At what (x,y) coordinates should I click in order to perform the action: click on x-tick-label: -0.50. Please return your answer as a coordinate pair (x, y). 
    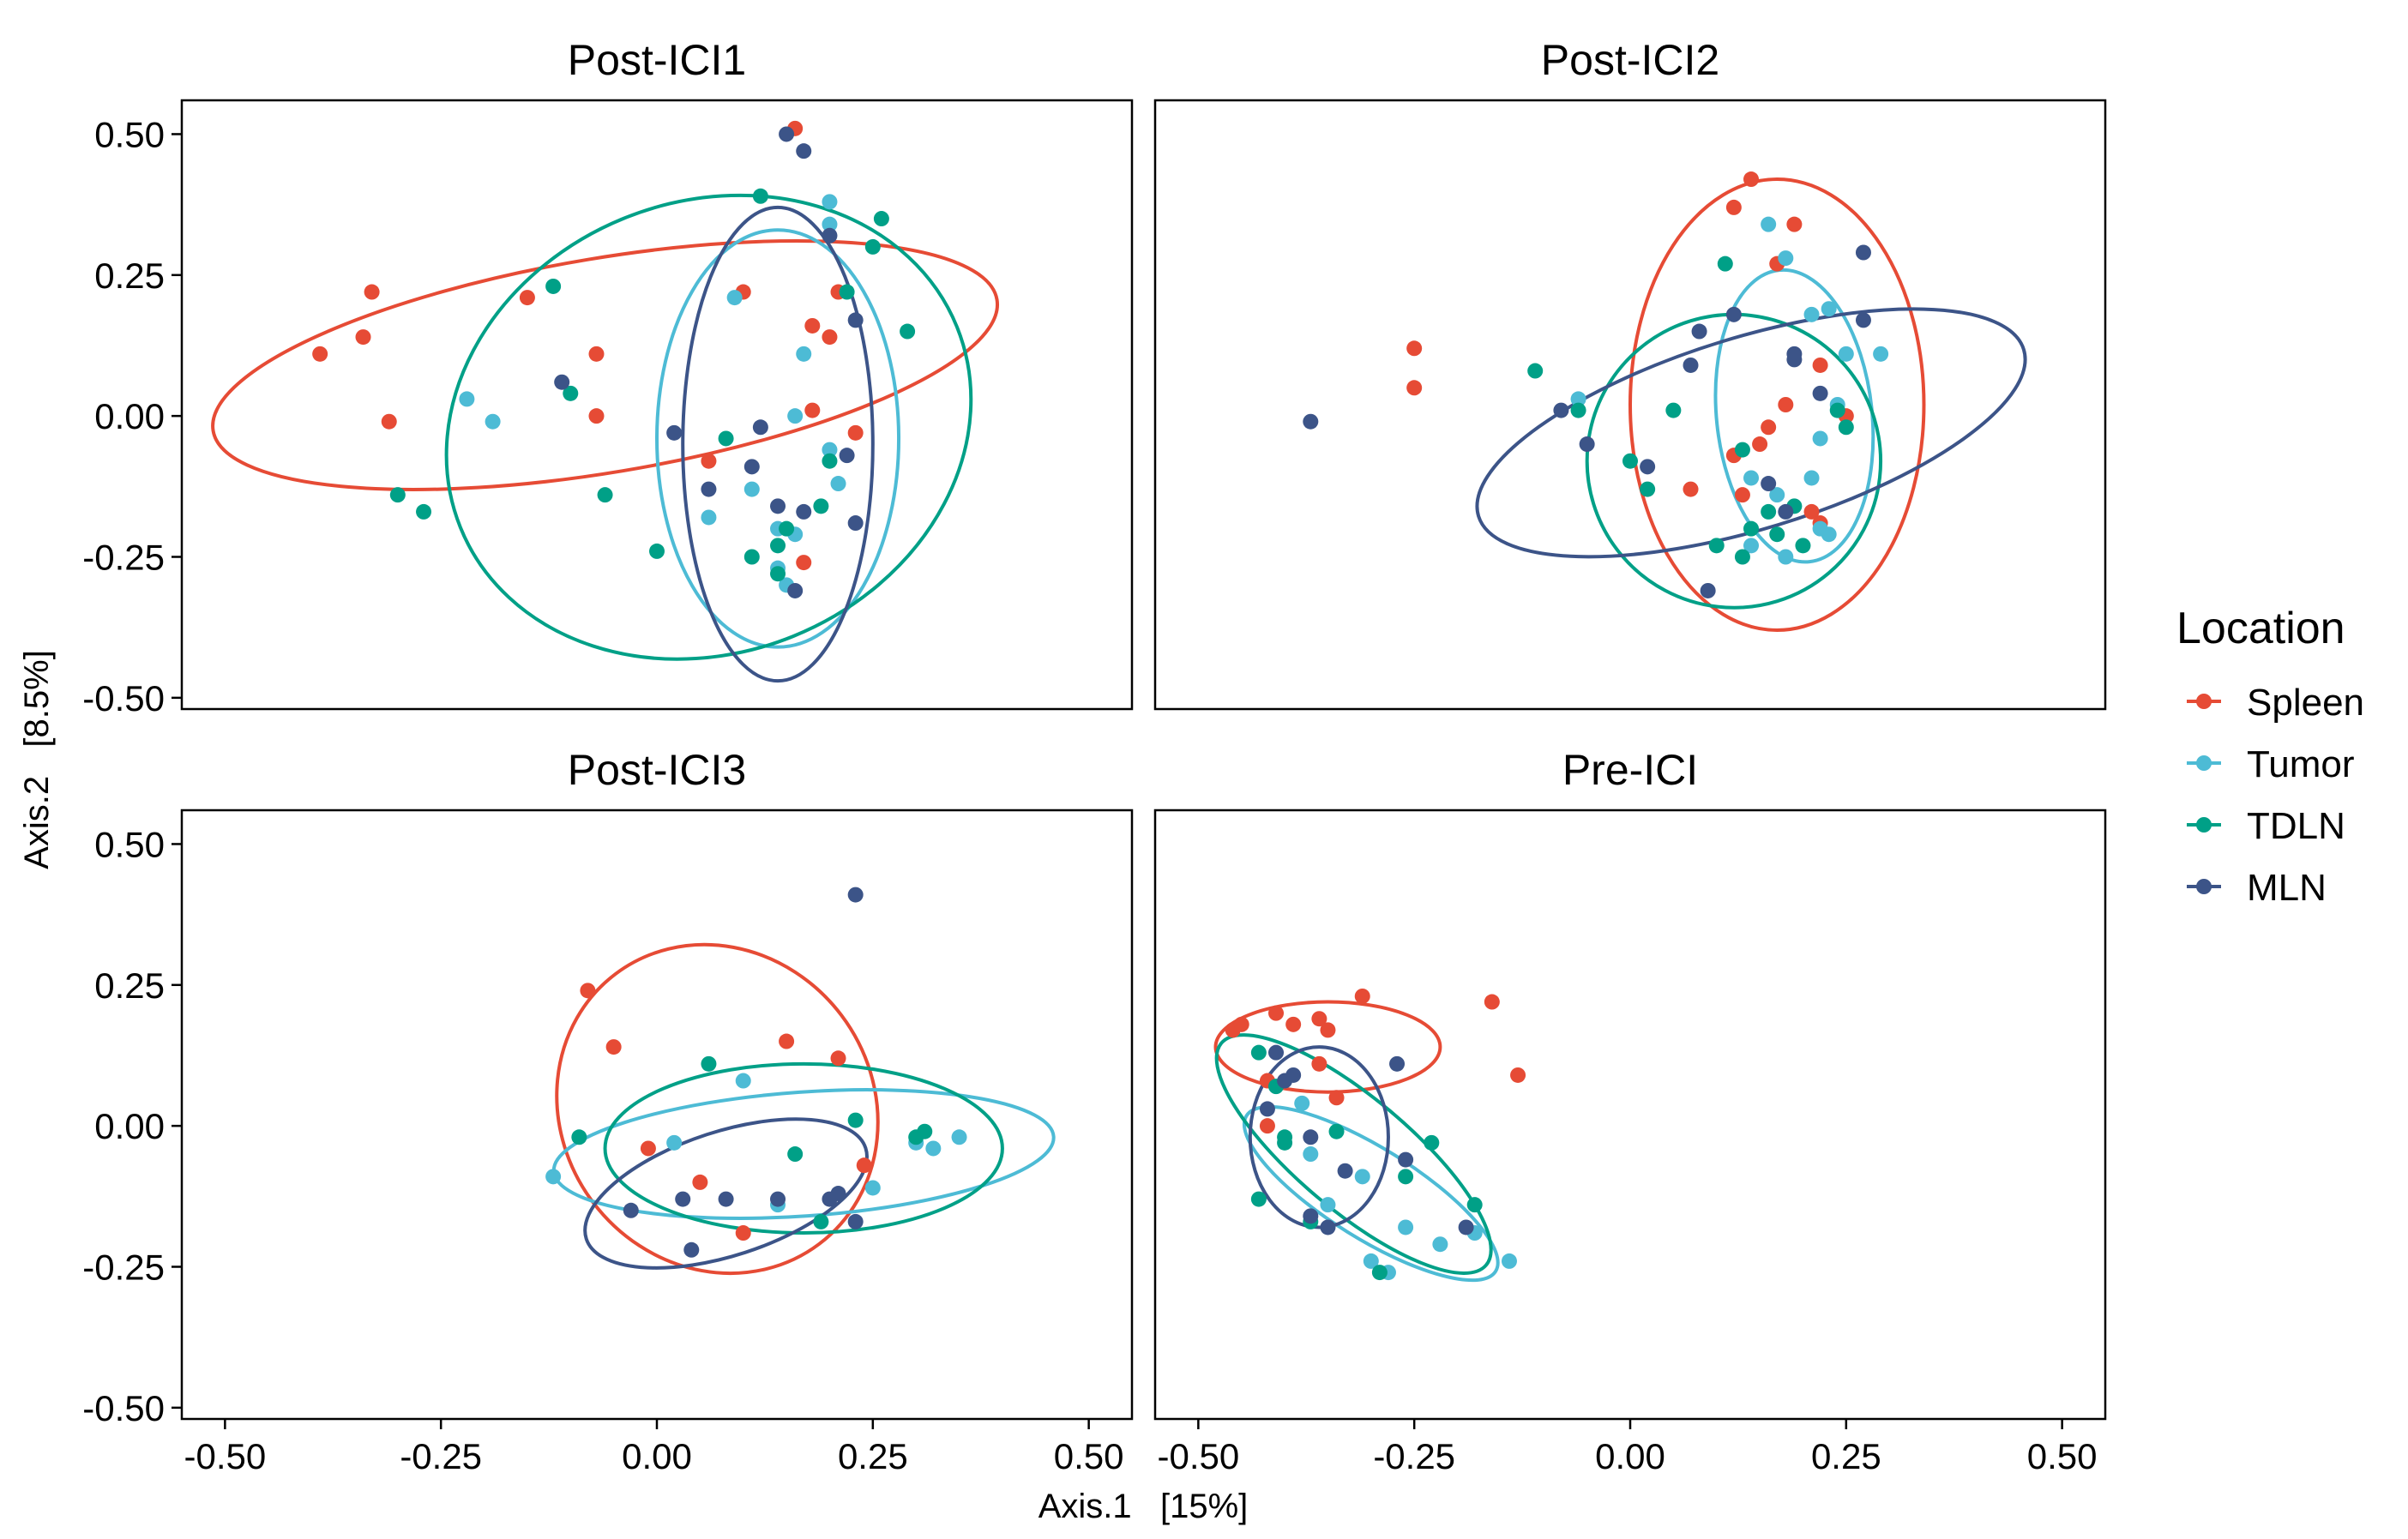
    Looking at the image, I should click on (1198, 1456).